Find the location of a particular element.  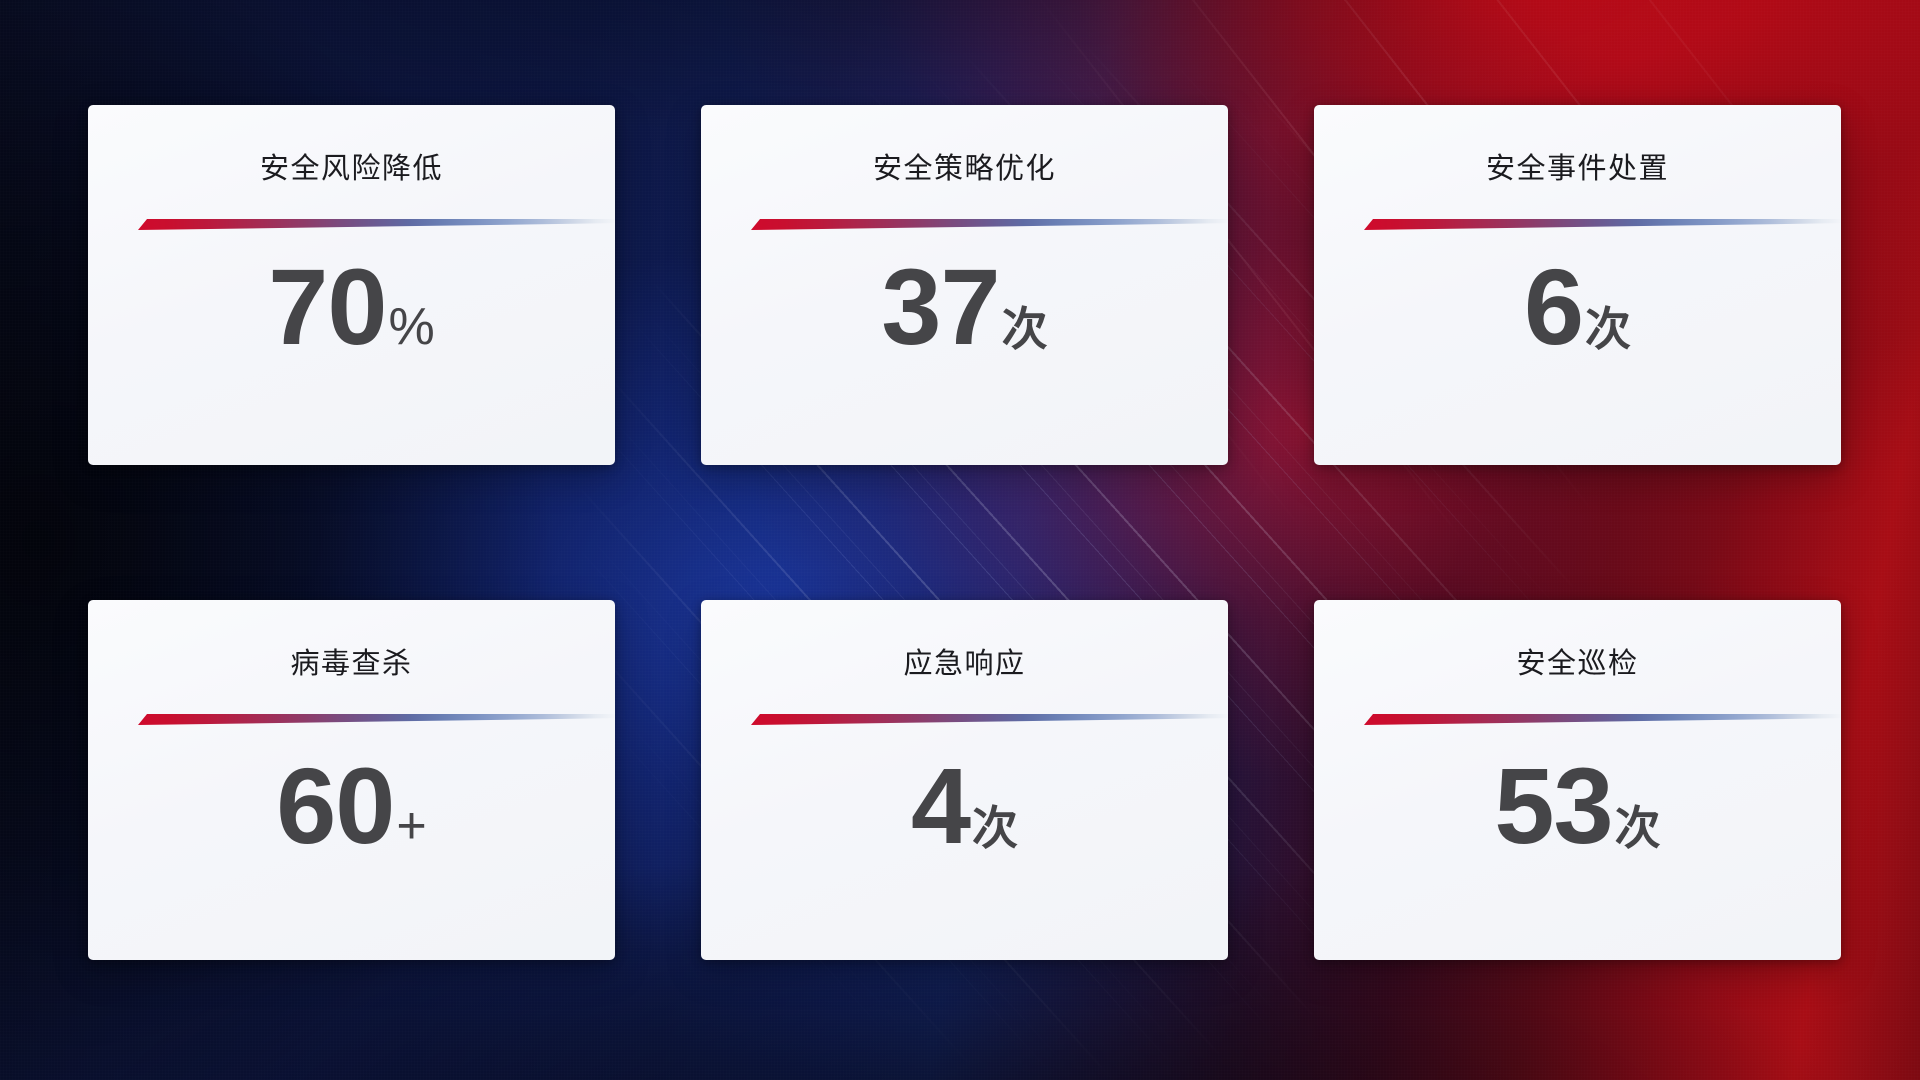

value-number: 60 is located at coordinates (335, 805).